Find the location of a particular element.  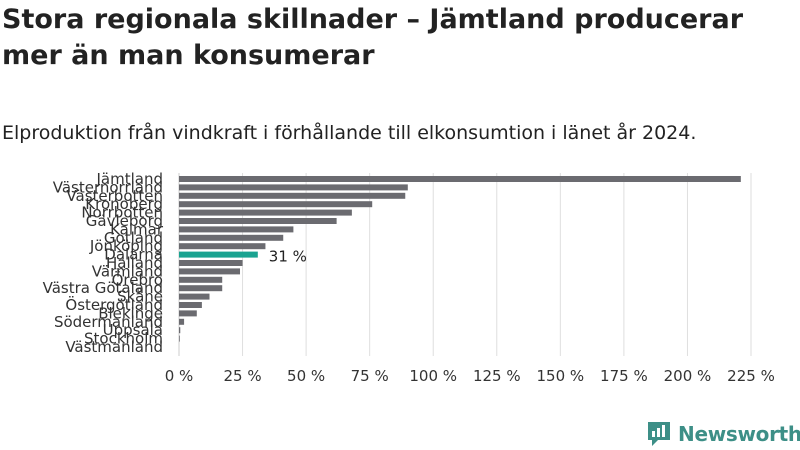

bar-chart-logo-icon is located at coordinates (659, 434).